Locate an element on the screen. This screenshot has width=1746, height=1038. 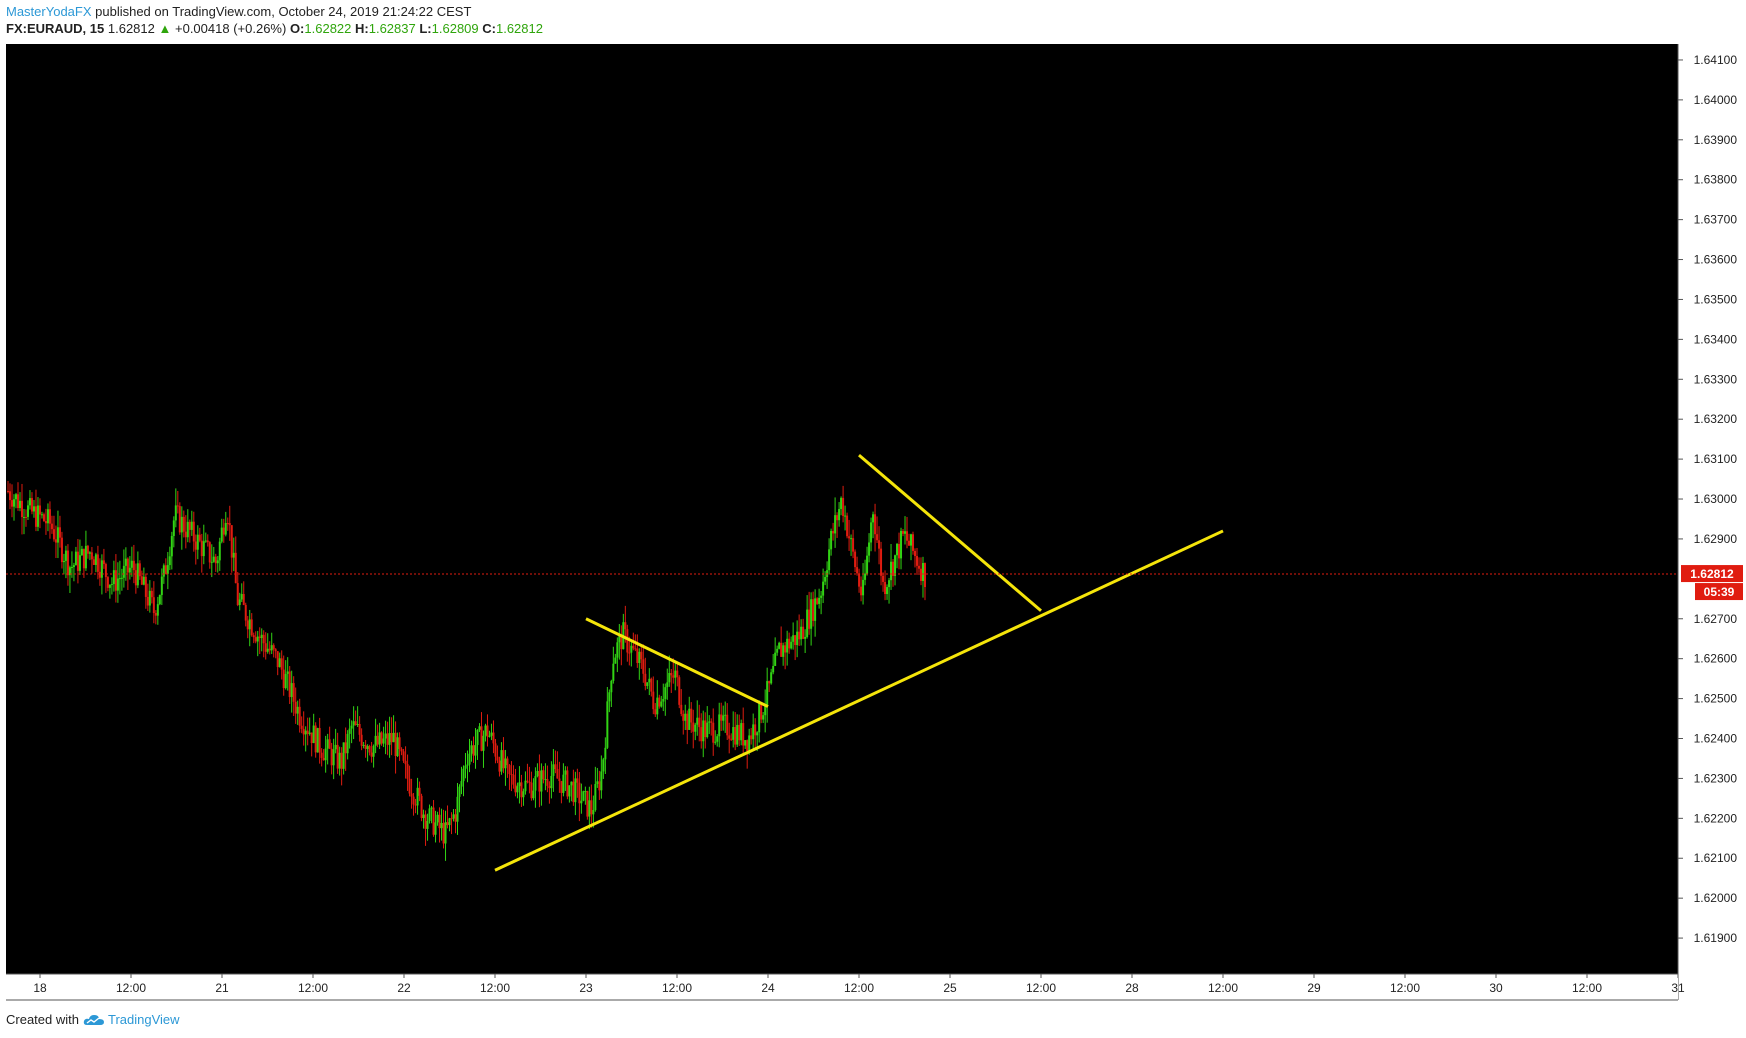
high-value: 1.62837 is located at coordinates (392, 28).